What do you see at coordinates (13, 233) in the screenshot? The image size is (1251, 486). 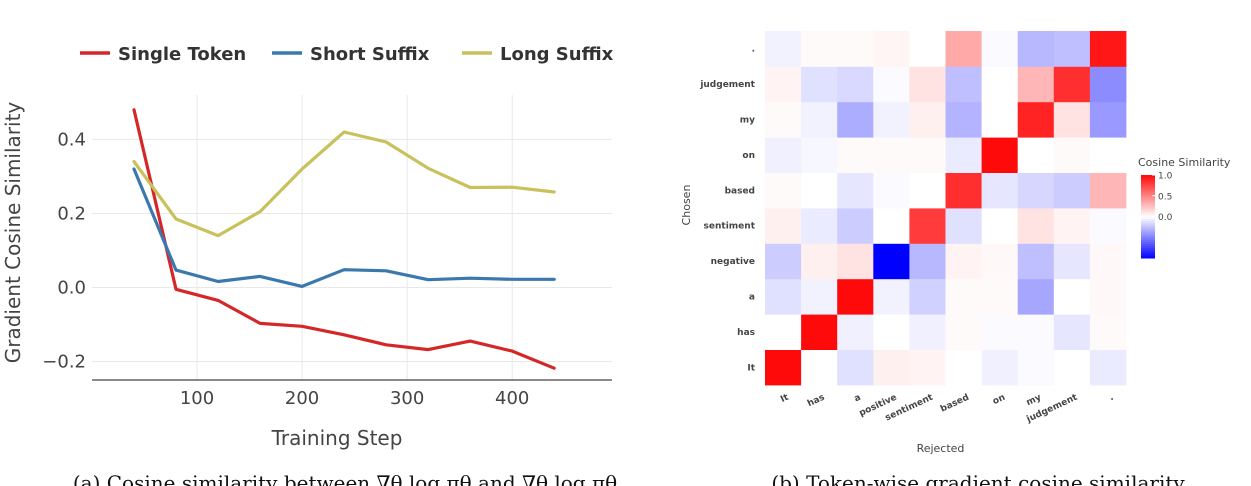 I see `y-axis-label: Gradient Cosine Similarity` at bounding box center [13, 233].